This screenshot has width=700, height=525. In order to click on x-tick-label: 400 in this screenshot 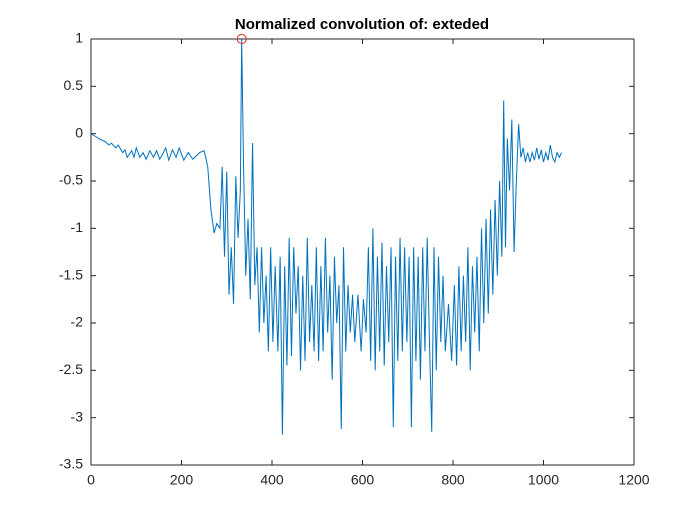, I will do `click(272, 480)`.